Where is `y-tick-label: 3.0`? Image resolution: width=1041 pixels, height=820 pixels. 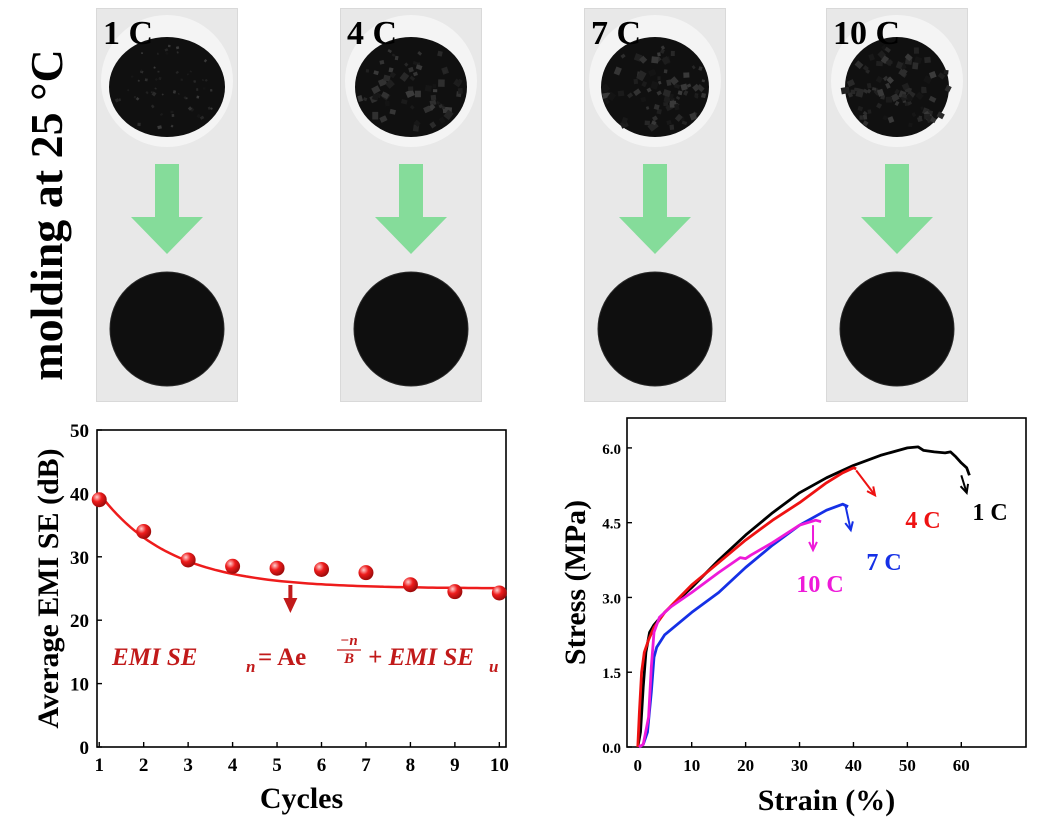
y-tick-label: 3.0 is located at coordinates (611, 599).